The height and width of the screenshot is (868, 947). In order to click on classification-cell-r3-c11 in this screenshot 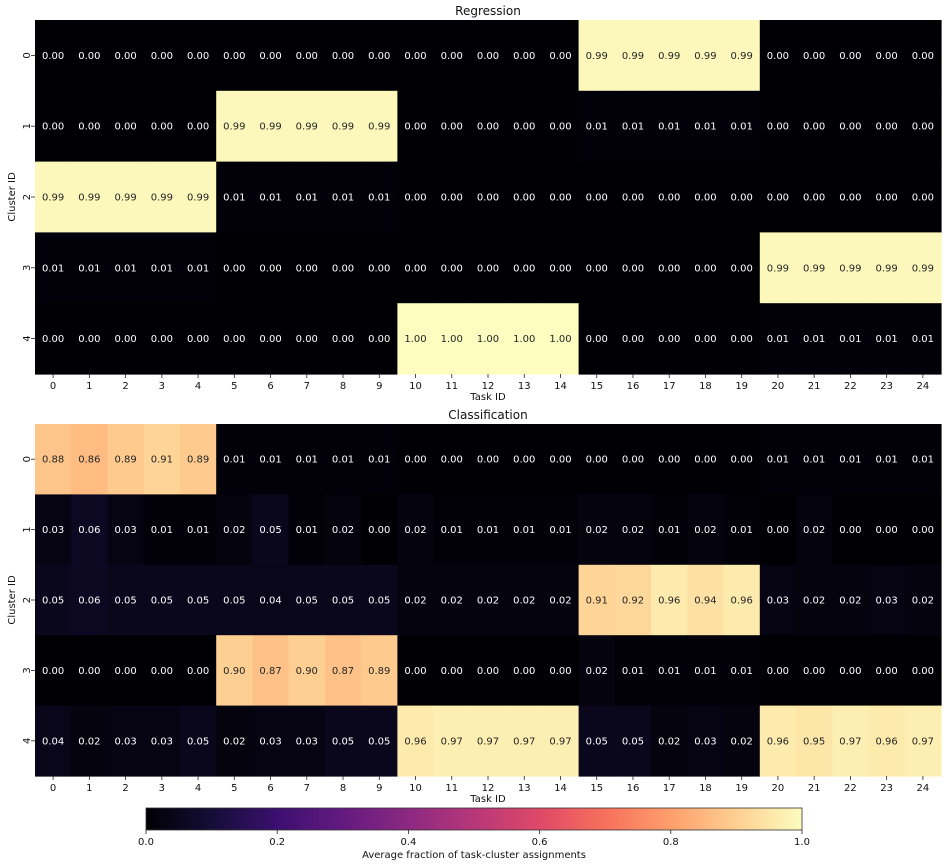, I will do `click(452, 671)`.